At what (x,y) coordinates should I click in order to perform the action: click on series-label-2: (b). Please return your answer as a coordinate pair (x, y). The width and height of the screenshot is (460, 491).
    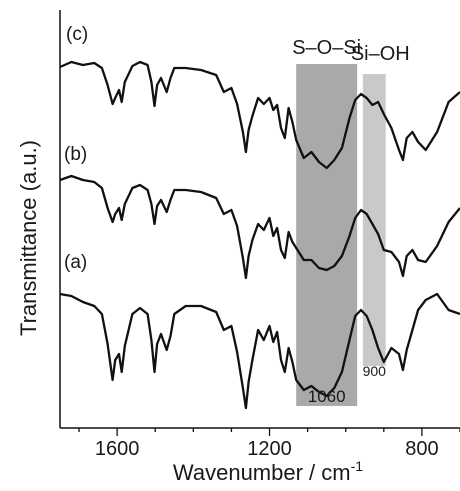
    Looking at the image, I should click on (75, 154).